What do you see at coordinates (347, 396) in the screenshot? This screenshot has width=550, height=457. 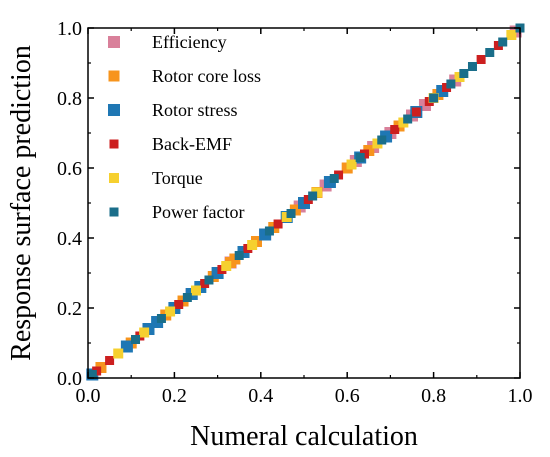 I see `x-tick-label: 0.6` at bounding box center [347, 396].